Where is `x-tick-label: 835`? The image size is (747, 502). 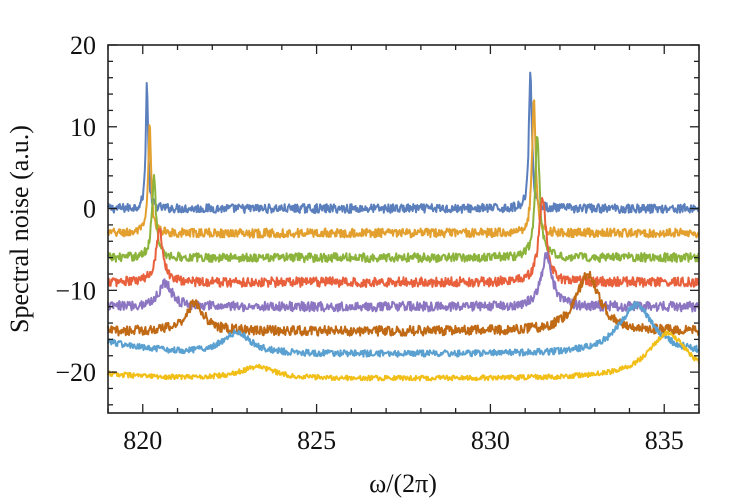
x-tick-label: 835 is located at coordinates (664, 440).